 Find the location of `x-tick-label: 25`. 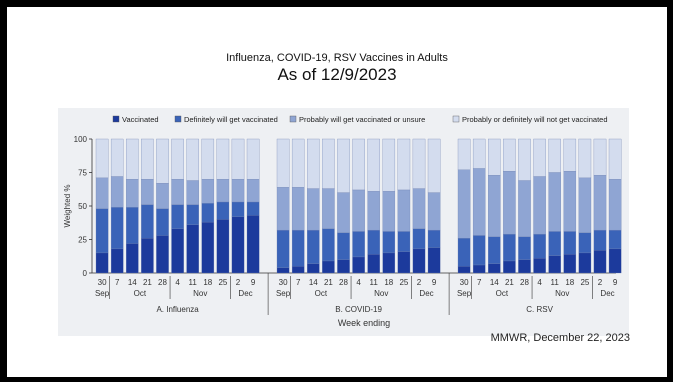

x-tick-label: 25 is located at coordinates (222, 282).